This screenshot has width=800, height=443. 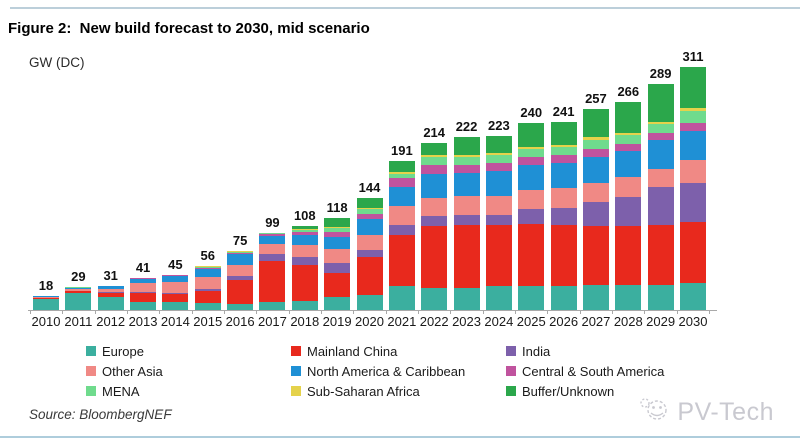 I want to click on legend-item-buffer-unknown: Buffer/Unknown, so click(x=585, y=391).